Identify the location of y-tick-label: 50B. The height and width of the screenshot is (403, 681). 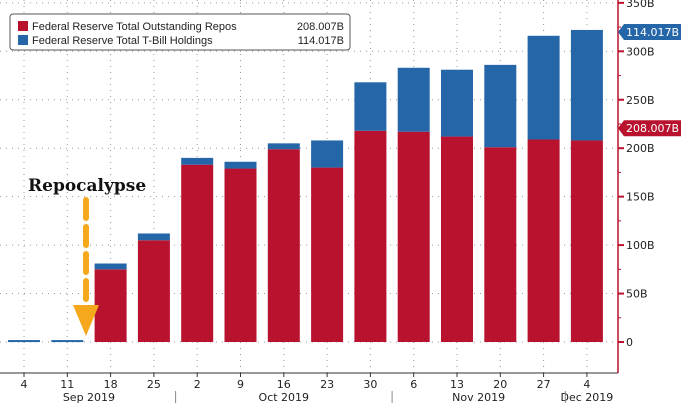
(637, 294).